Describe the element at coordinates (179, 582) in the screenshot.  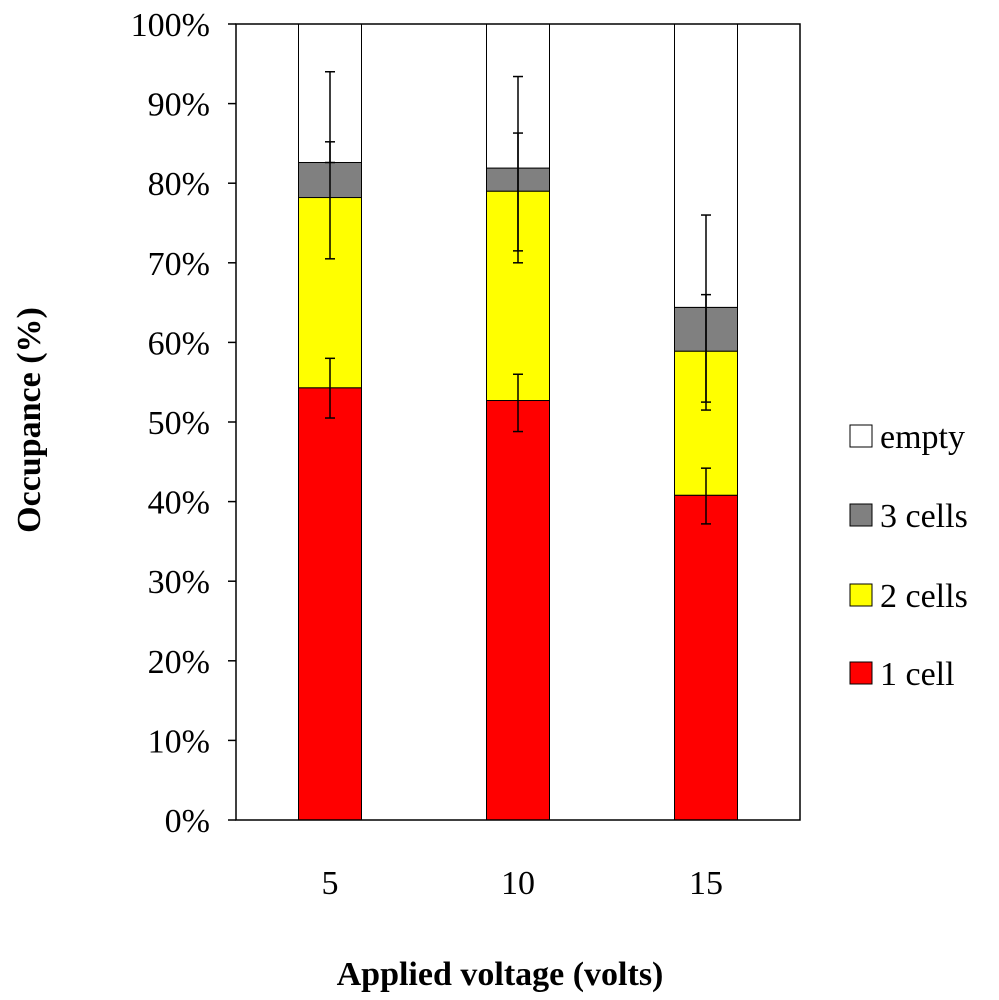
I see `y-tick-label: 30%` at that location.